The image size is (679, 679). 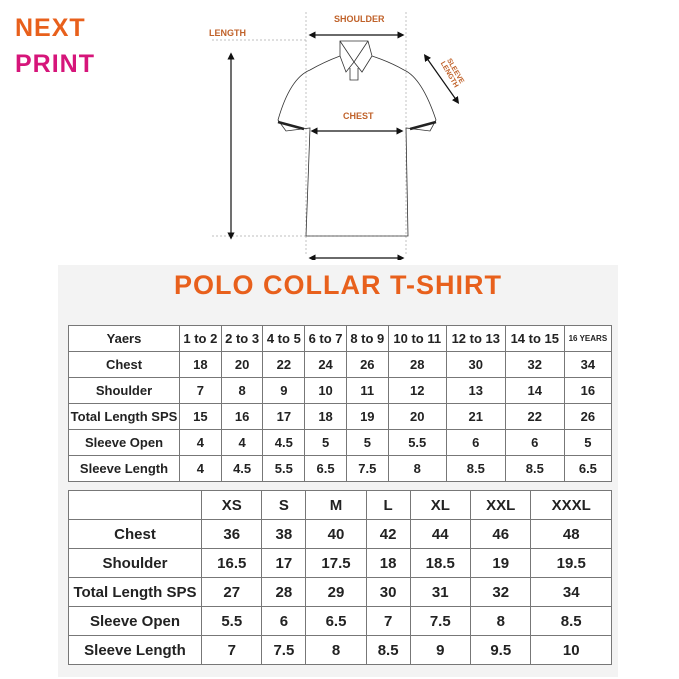 I want to click on shoulder-label: SHOULDER, so click(x=359, y=19).